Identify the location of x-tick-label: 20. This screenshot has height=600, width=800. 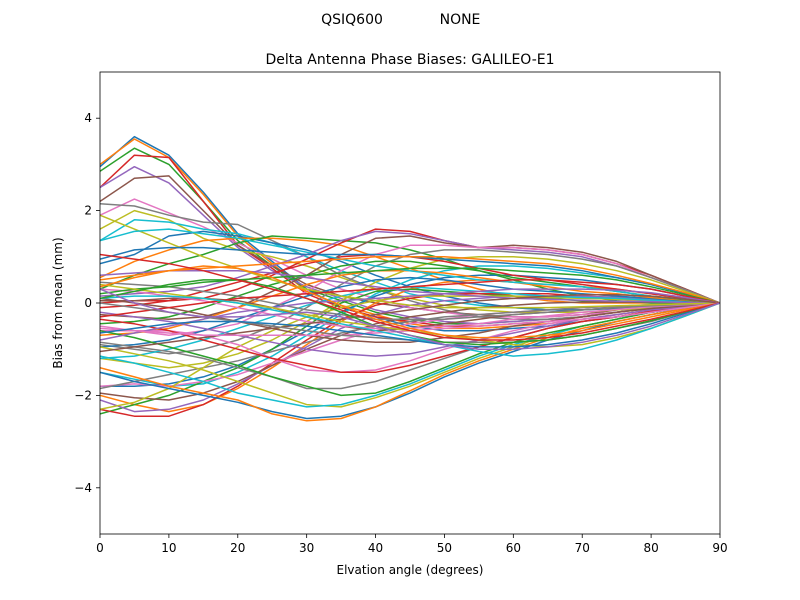
(237, 548).